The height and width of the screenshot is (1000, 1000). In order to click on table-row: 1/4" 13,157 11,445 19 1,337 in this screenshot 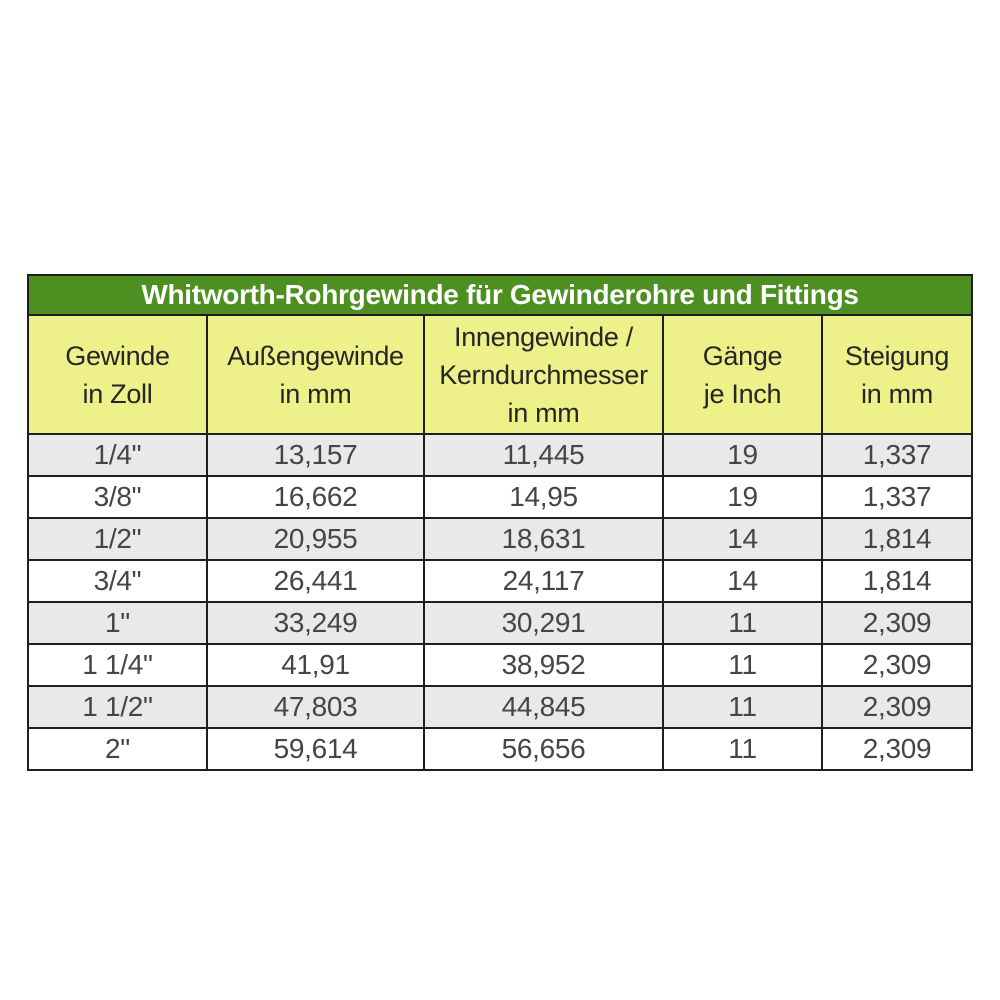, I will do `click(500, 455)`.